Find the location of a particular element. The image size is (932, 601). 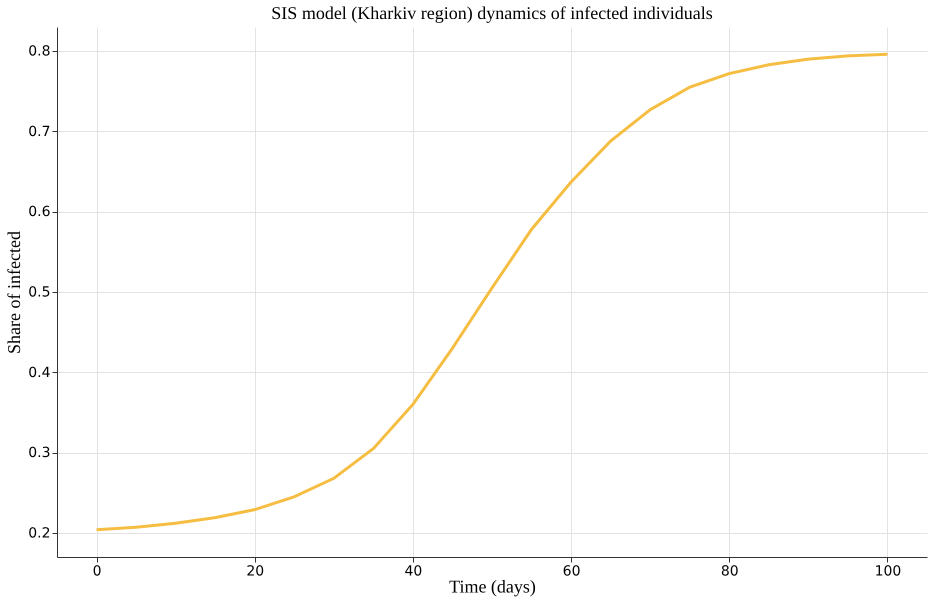

x-tick-label: 80 is located at coordinates (729, 572).